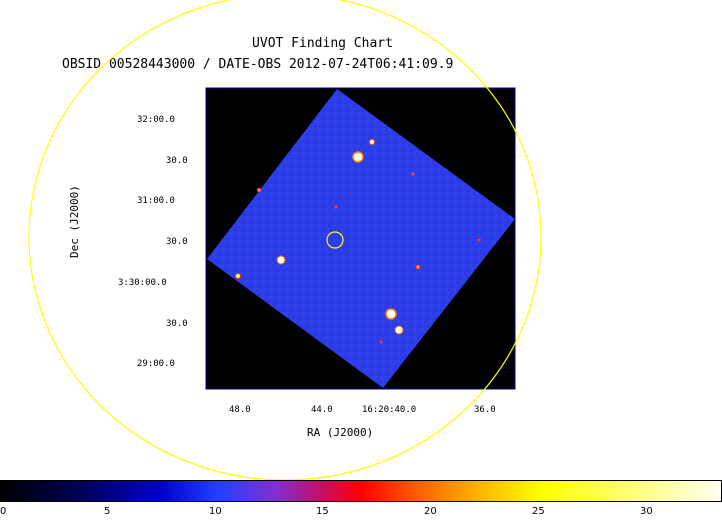 The width and height of the screenshot is (722, 521). Describe the element at coordinates (389, 410) in the screenshot. I see `ra-tick: 16:20:40.0` at that location.